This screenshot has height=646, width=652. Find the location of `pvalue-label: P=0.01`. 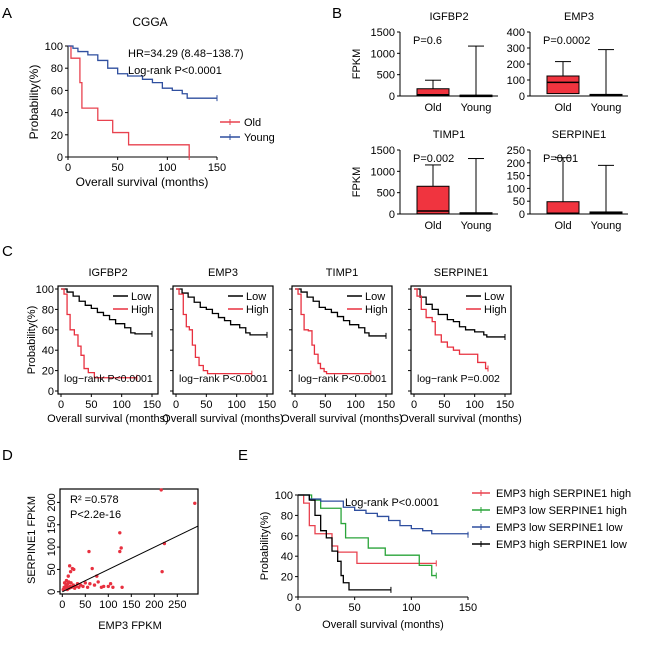

pvalue-label: P=0.01 is located at coordinates (560, 159).